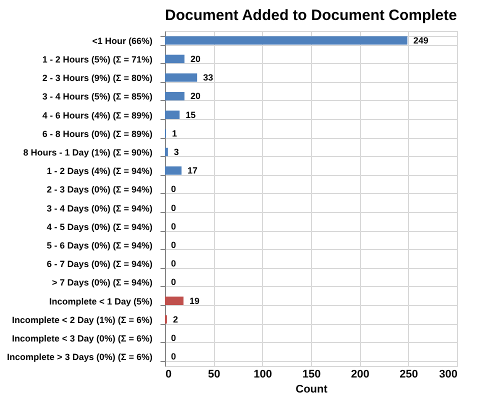 This screenshot has width=494, height=416. What do you see at coordinates (360, 374) in the screenshot?
I see `x-tick-label: 200` at bounding box center [360, 374].